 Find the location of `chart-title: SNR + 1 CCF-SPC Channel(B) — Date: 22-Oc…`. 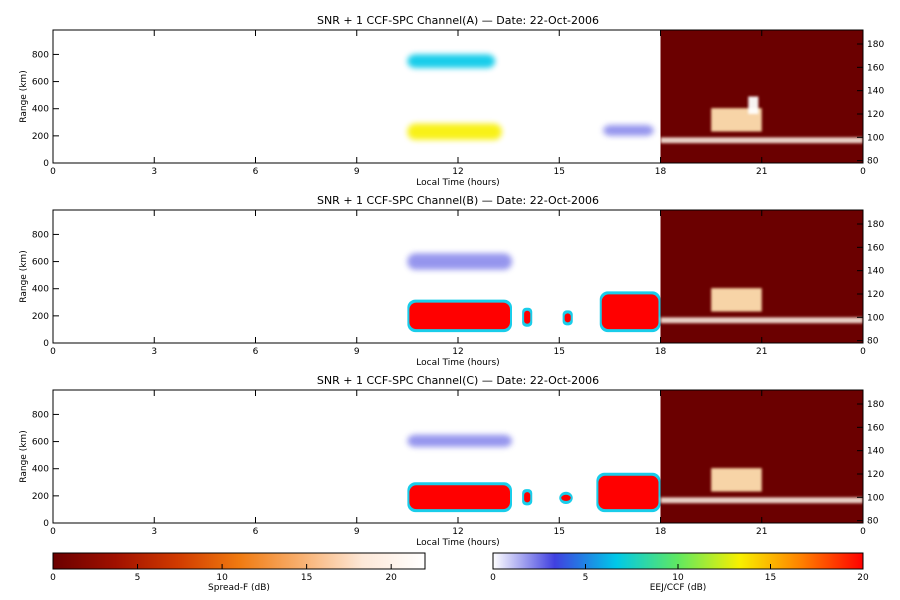

chart-title: SNR + 1 CCF-SPC Channel(B) — Date: 22-Oc… is located at coordinates (458, 200).